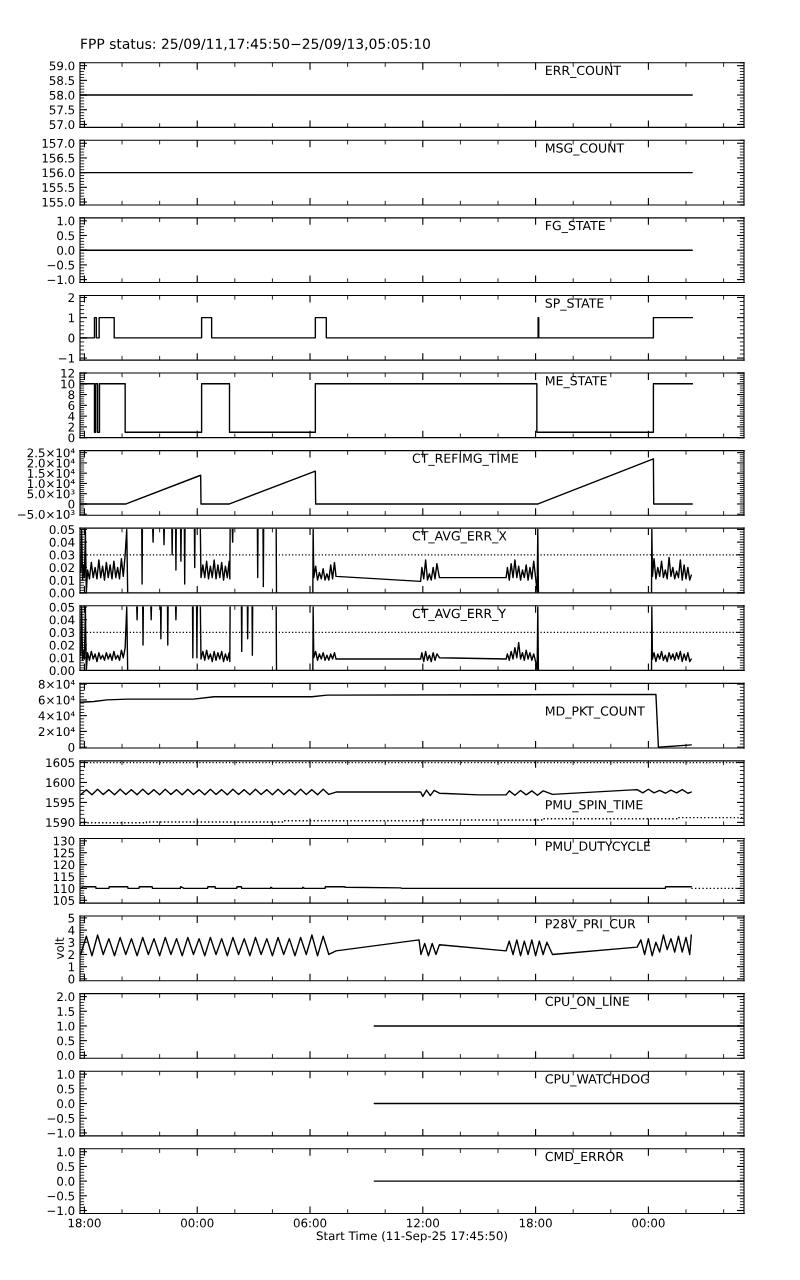 The height and width of the screenshot is (1280, 800). What do you see at coordinates (71, 942) in the screenshot?
I see `y-tick-label: 3` at bounding box center [71, 942].